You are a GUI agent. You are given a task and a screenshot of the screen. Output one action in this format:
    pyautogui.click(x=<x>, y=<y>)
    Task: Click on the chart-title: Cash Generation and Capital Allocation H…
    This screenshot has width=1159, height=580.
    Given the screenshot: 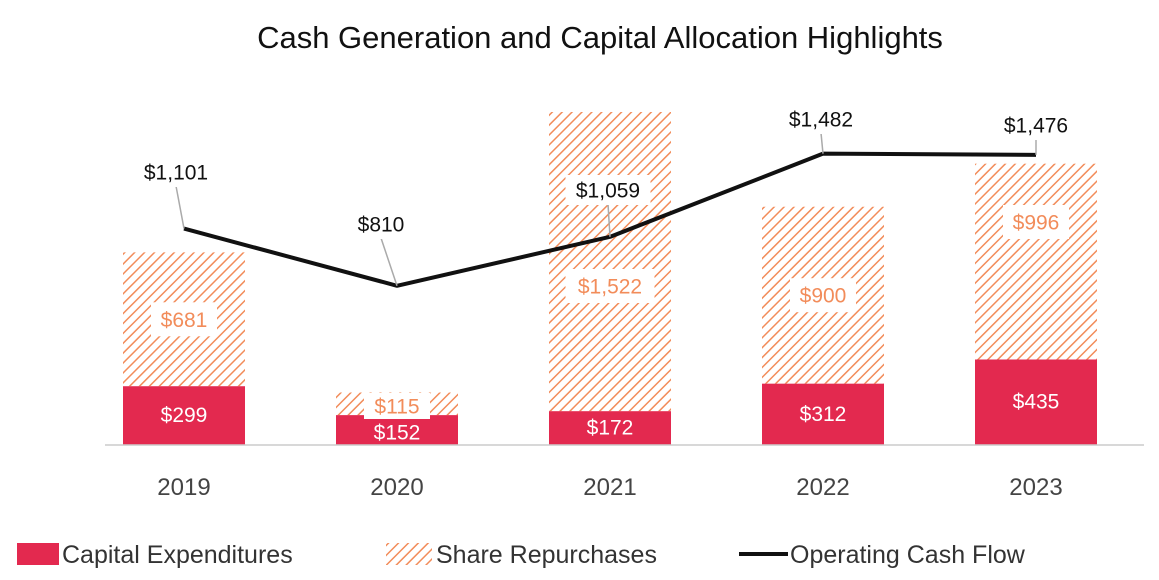 What is the action you would take?
    pyautogui.click(x=600, y=37)
    